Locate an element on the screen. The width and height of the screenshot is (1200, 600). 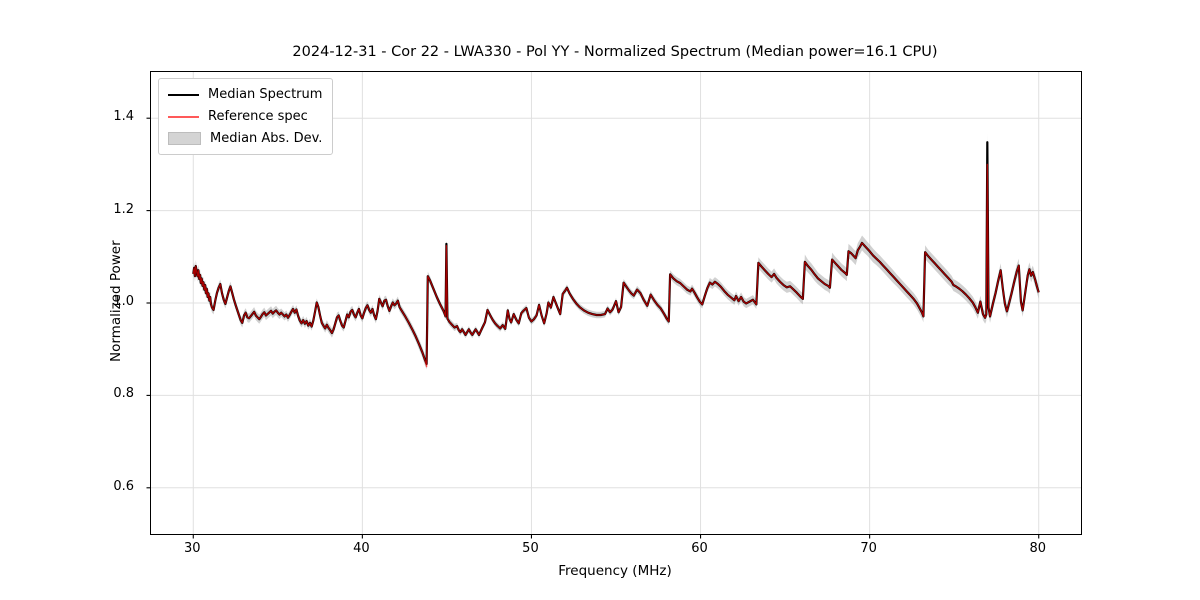
y-tick-label: 0.6 is located at coordinates (123, 486).